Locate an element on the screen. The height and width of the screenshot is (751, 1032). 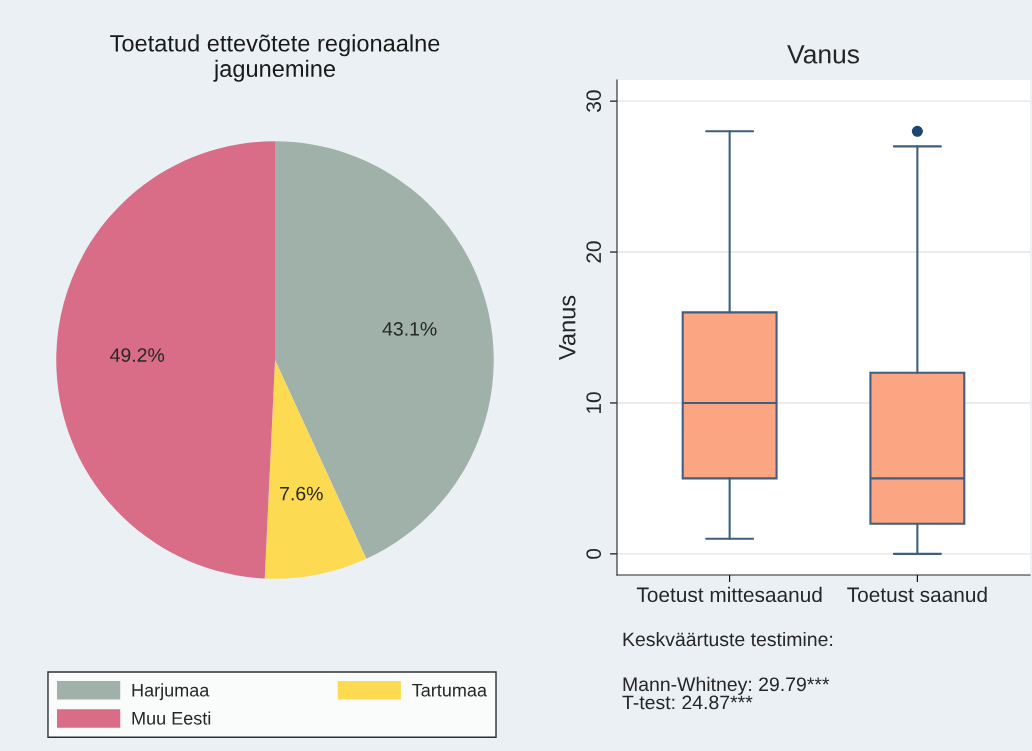
text: Keskväärtuste testimine: is located at coordinates (728, 639).